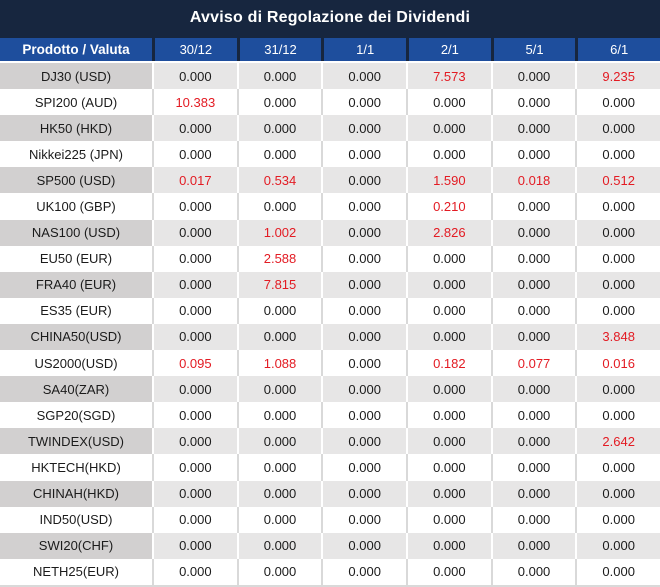 The width and height of the screenshot is (660, 587). Describe the element at coordinates (617, 180) in the screenshot. I see `dividend-value-cell: 0.512` at that location.